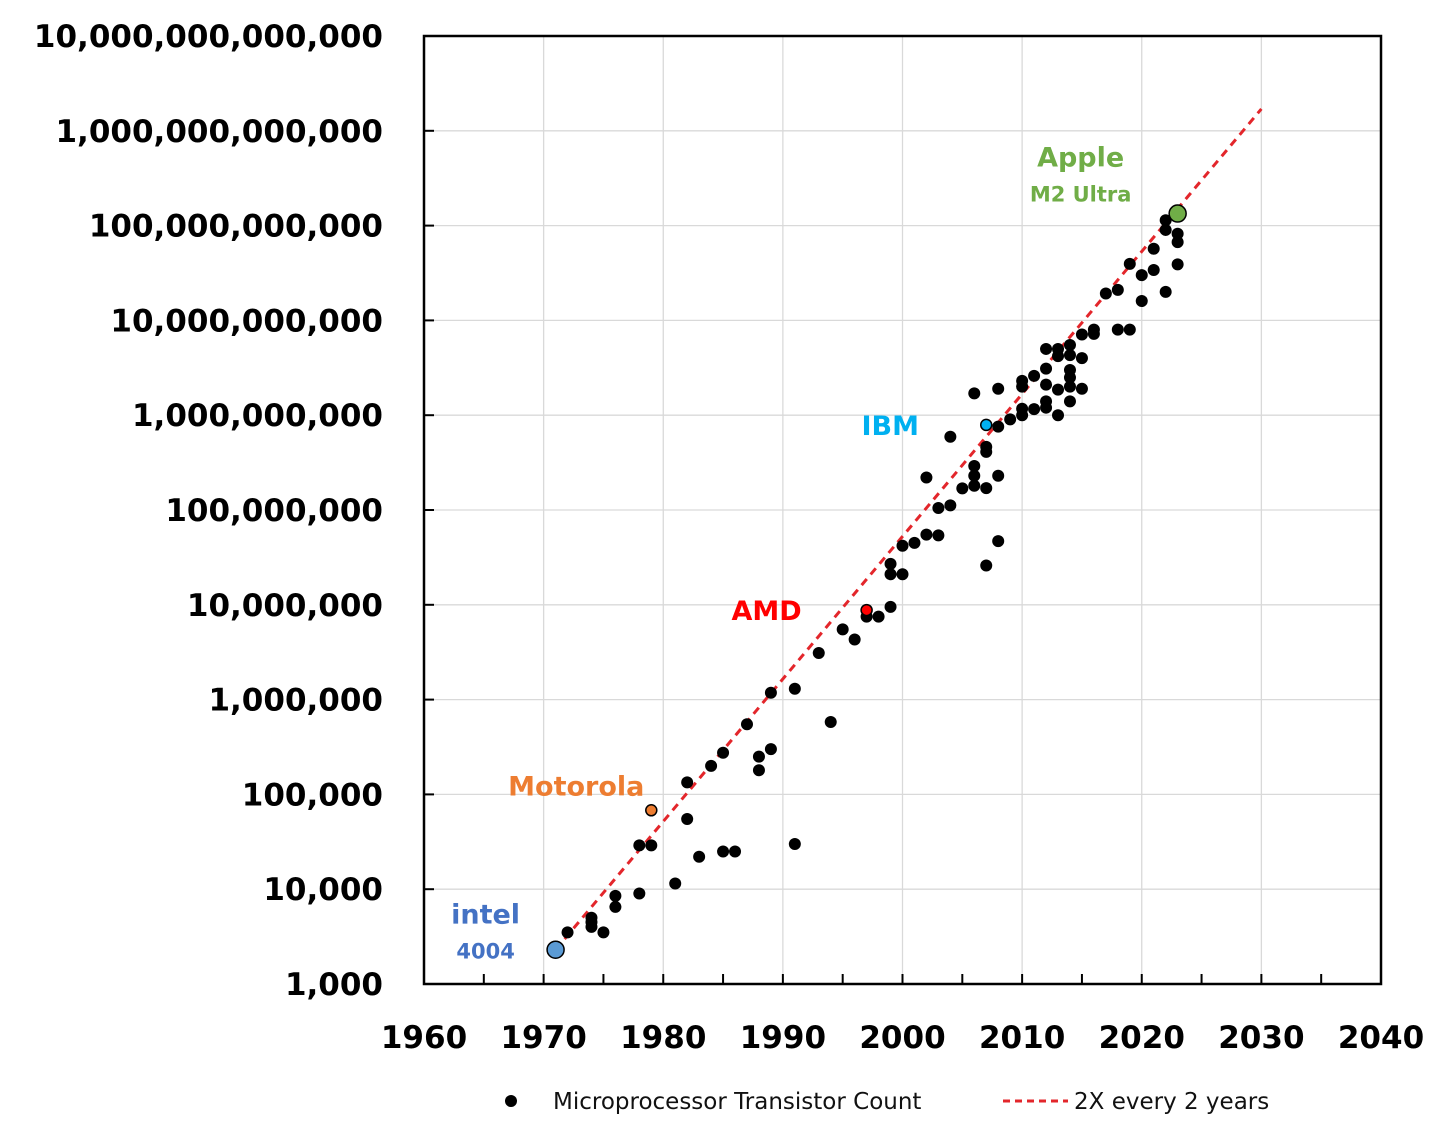 This screenshot has width=1456, height=1141. Describe the element at coordinates (485, 952) in the screenshot. I see `highlight-sublabel: 4004` at that location.